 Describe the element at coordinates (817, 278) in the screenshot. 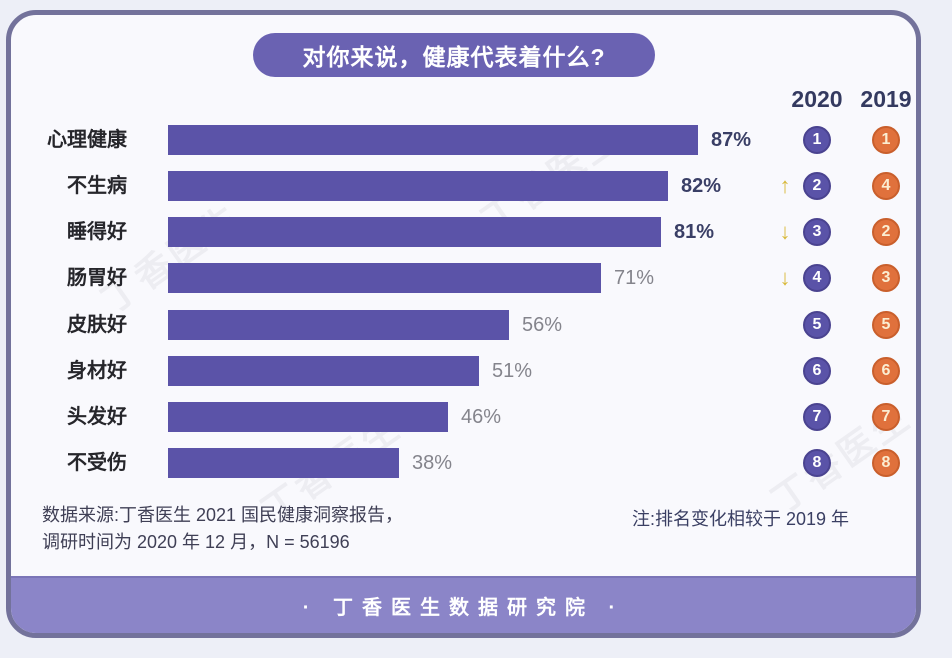

I see `rank-badge-2020: 4` at that location.